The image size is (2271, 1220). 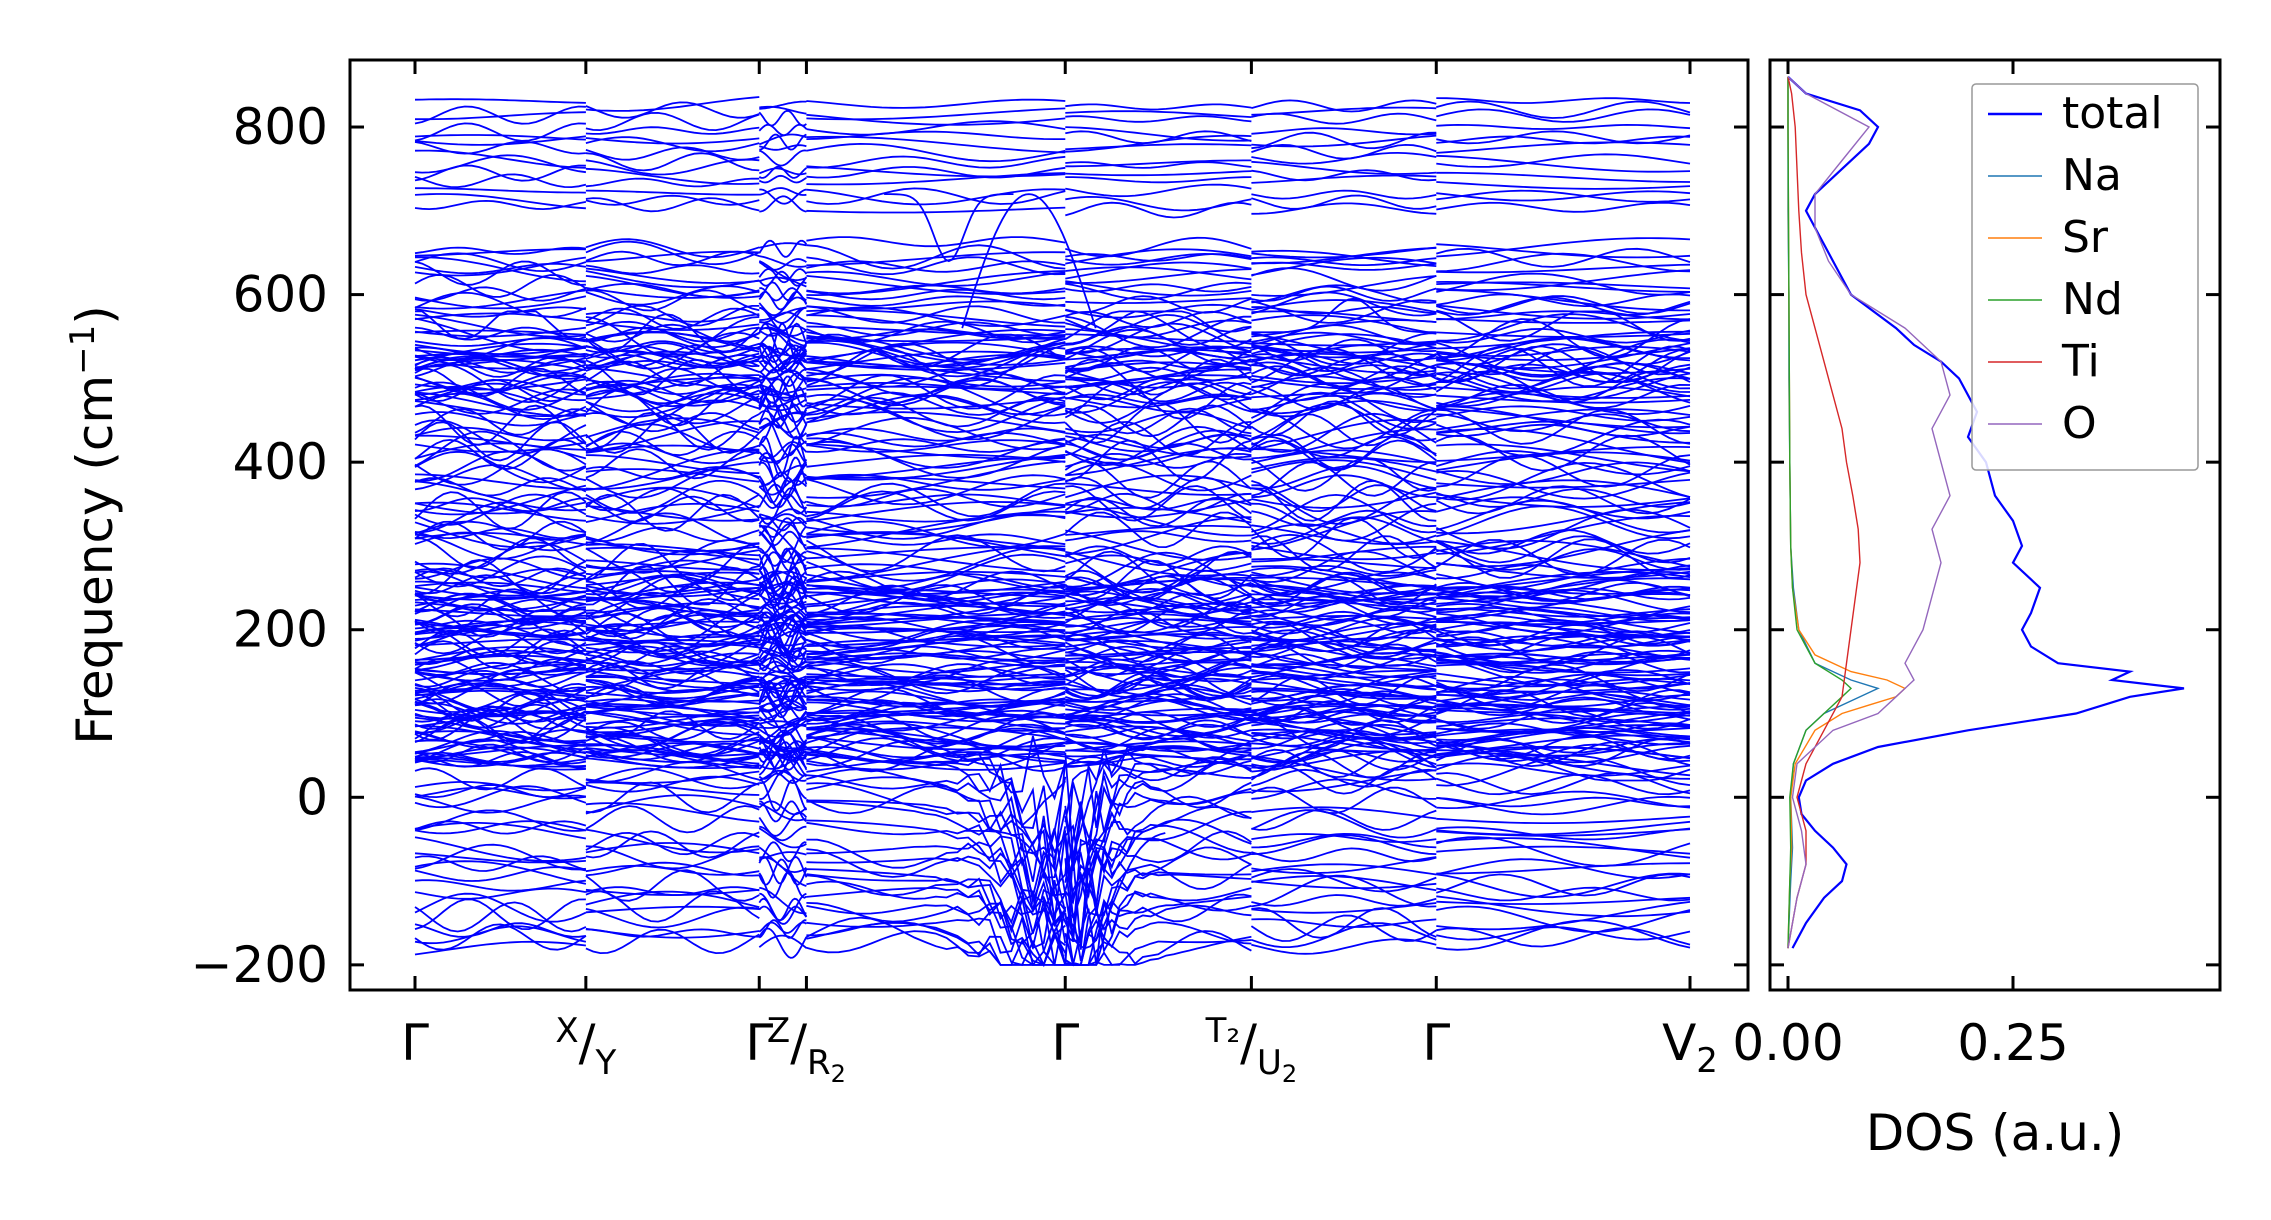 I want to click on y-tick-label: 400, so click(x=280, y=462).